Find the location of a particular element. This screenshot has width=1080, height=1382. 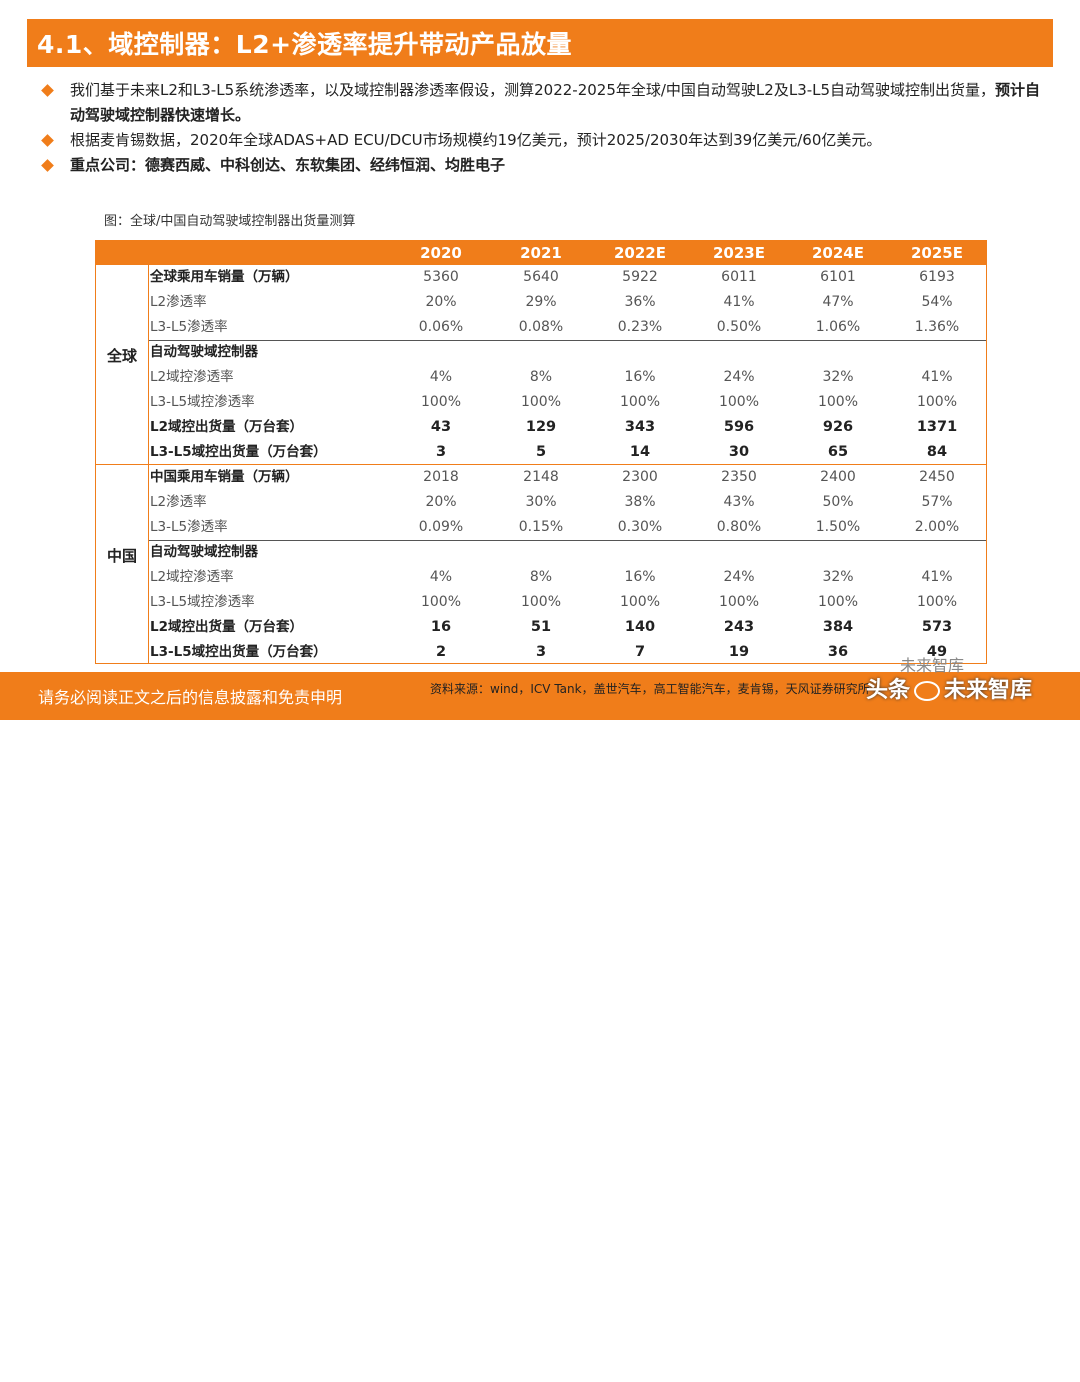

table-cell: 596 is located at coordinates (739, 427).